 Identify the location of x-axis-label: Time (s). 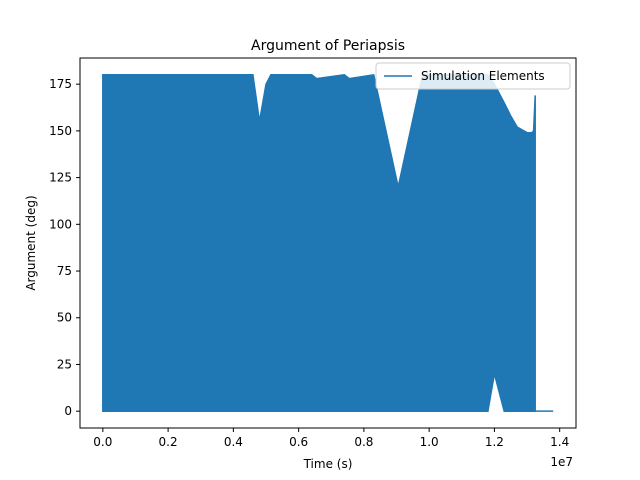
(328, 464).